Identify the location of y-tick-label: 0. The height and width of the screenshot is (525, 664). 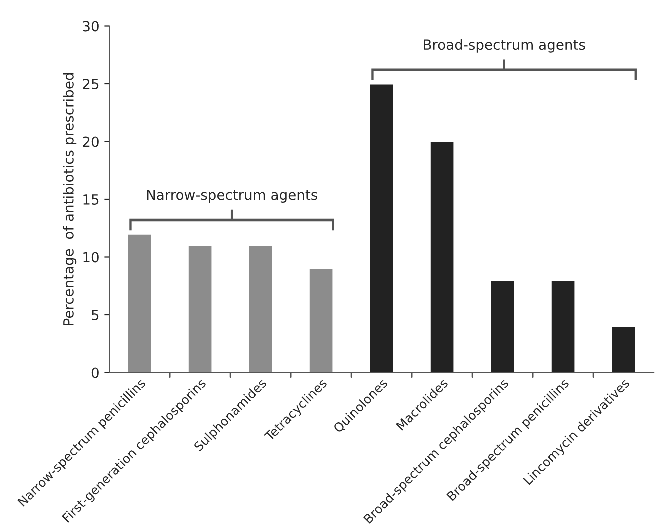
(95, 373).